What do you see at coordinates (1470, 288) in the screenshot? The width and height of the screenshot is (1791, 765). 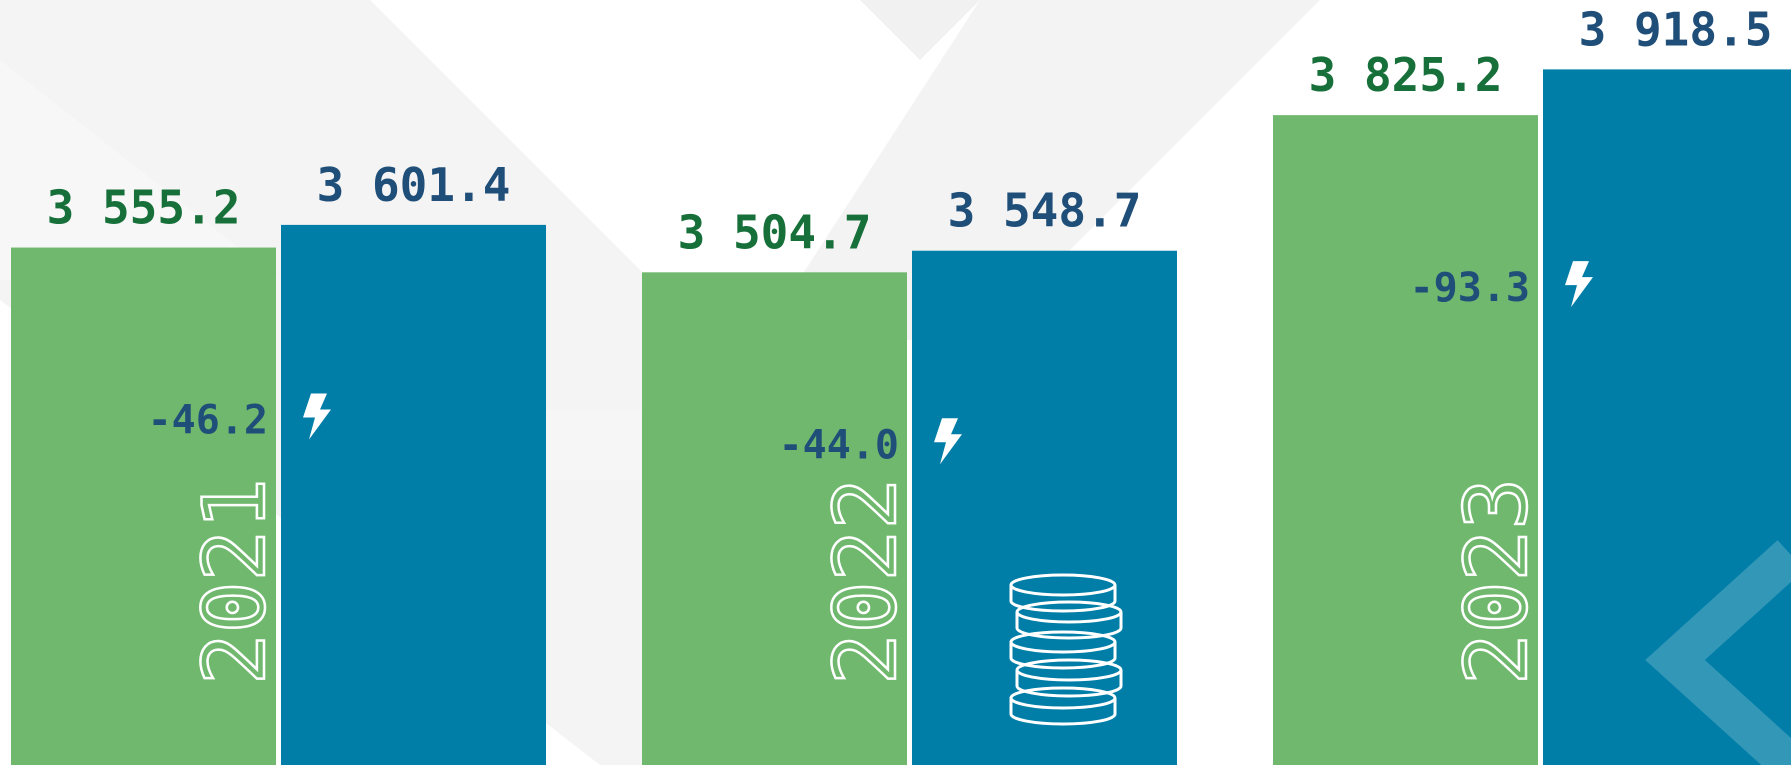 I see `difference-label: -93.3` at bounding box center [1470, 288].